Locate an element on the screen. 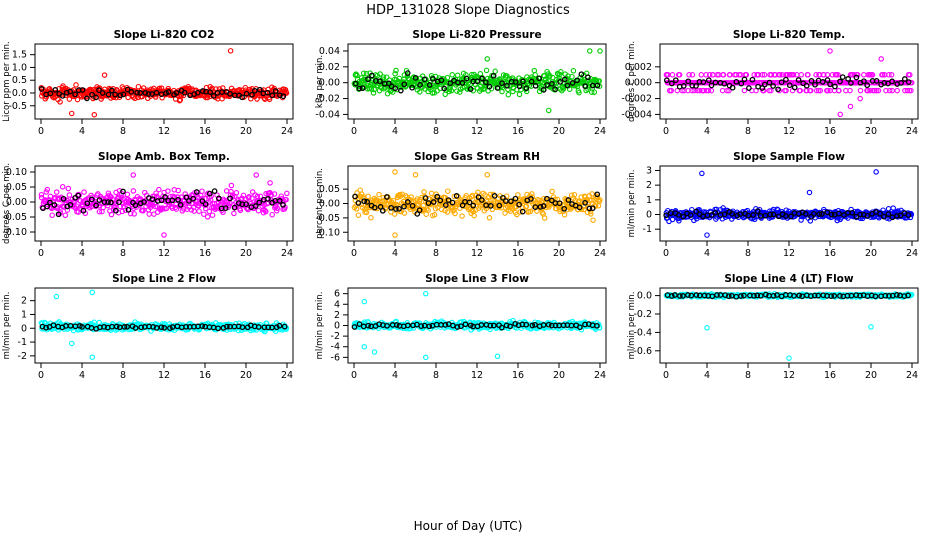  y-tick-label: -0.002 is located at coordinates (636, 99).